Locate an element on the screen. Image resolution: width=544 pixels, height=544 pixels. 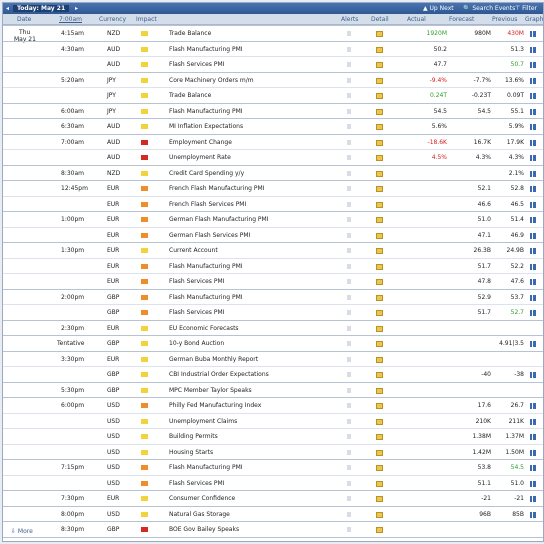
event: Core Machinery Orders m/m is located at coordinates (211, 80).